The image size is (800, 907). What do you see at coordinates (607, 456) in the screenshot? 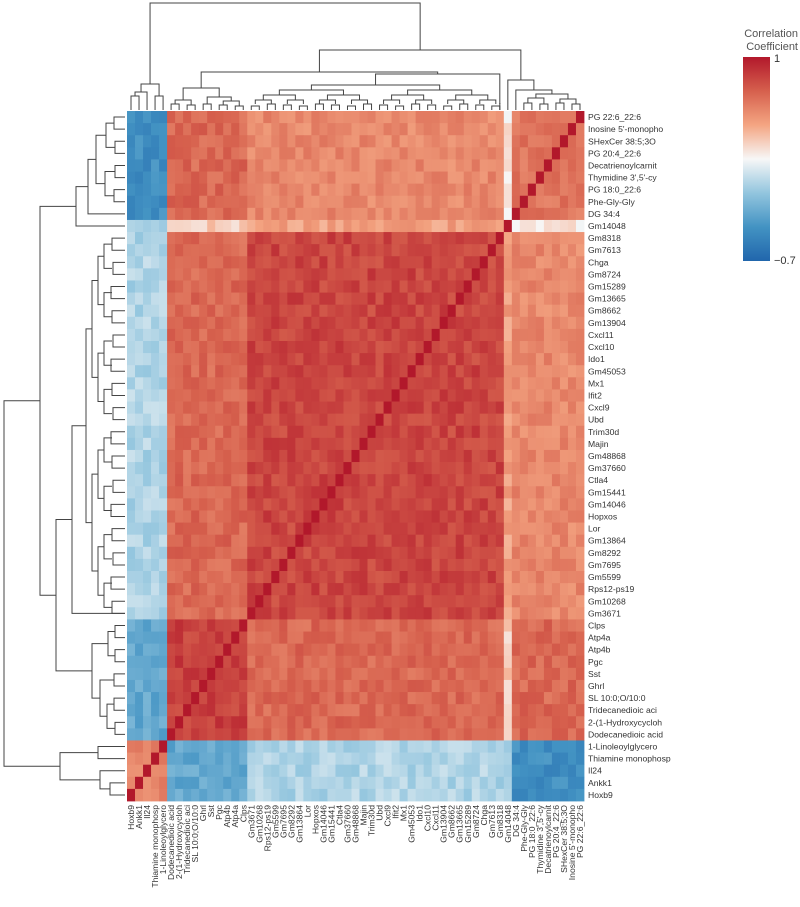
I see `row-label: Gm48868` at bounding box center [607, 456].